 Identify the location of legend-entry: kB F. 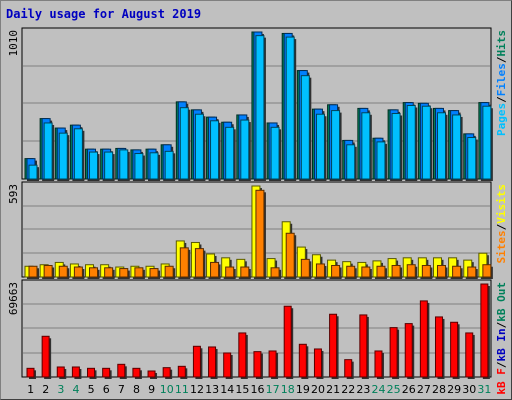
(501, 381).